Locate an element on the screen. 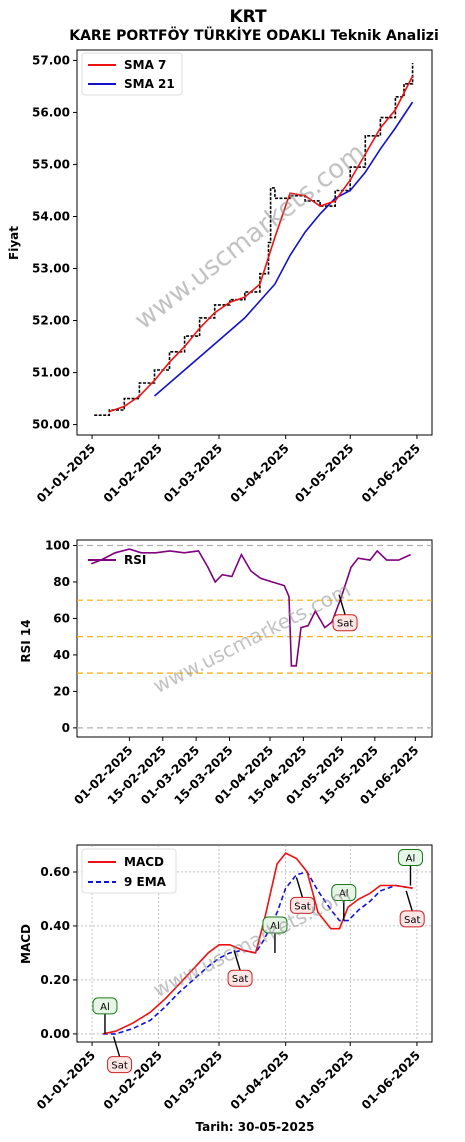 The height and width of the screenshot is (1142, 465). rsi-series-line is located at coordinates (251, 607).